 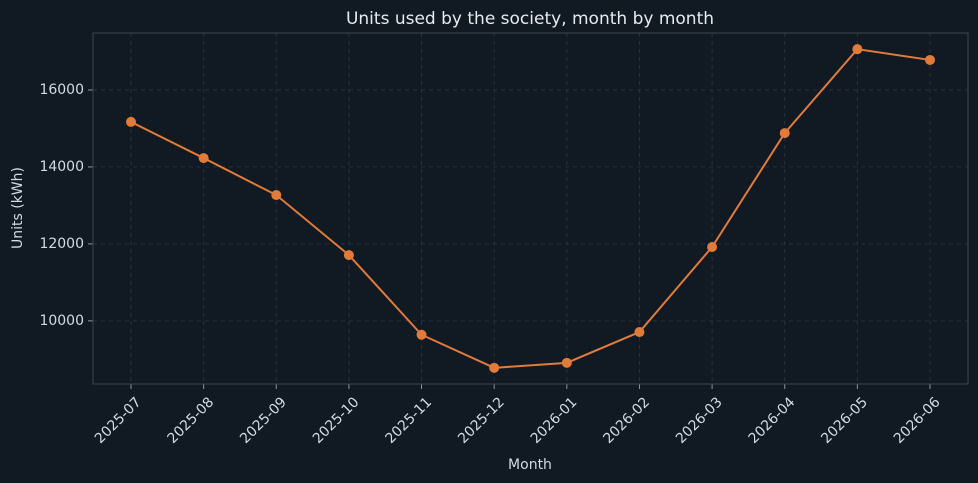 I want to click on x-axis-label: Month, so click(x=530, y=465).